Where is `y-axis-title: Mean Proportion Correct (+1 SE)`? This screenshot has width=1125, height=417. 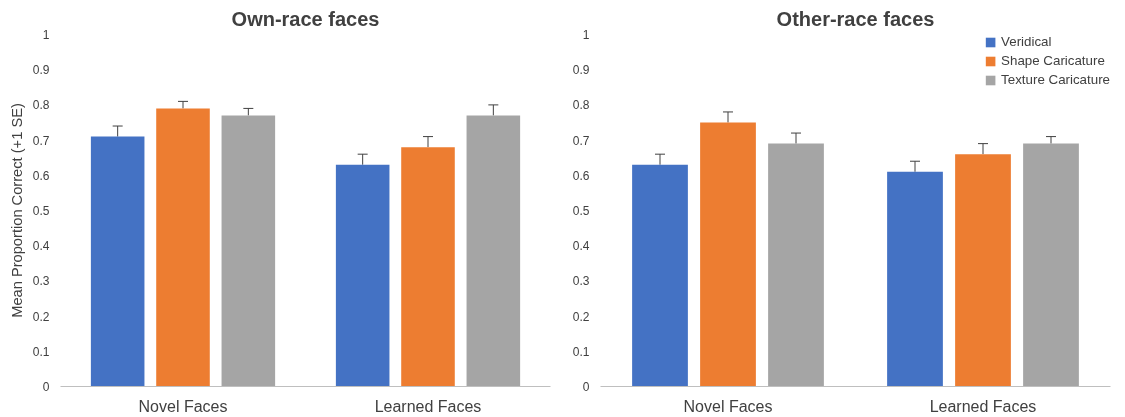
y-axis-title: Mean Proportion Correct (+1 SE) is located at coordinates (16, 210).